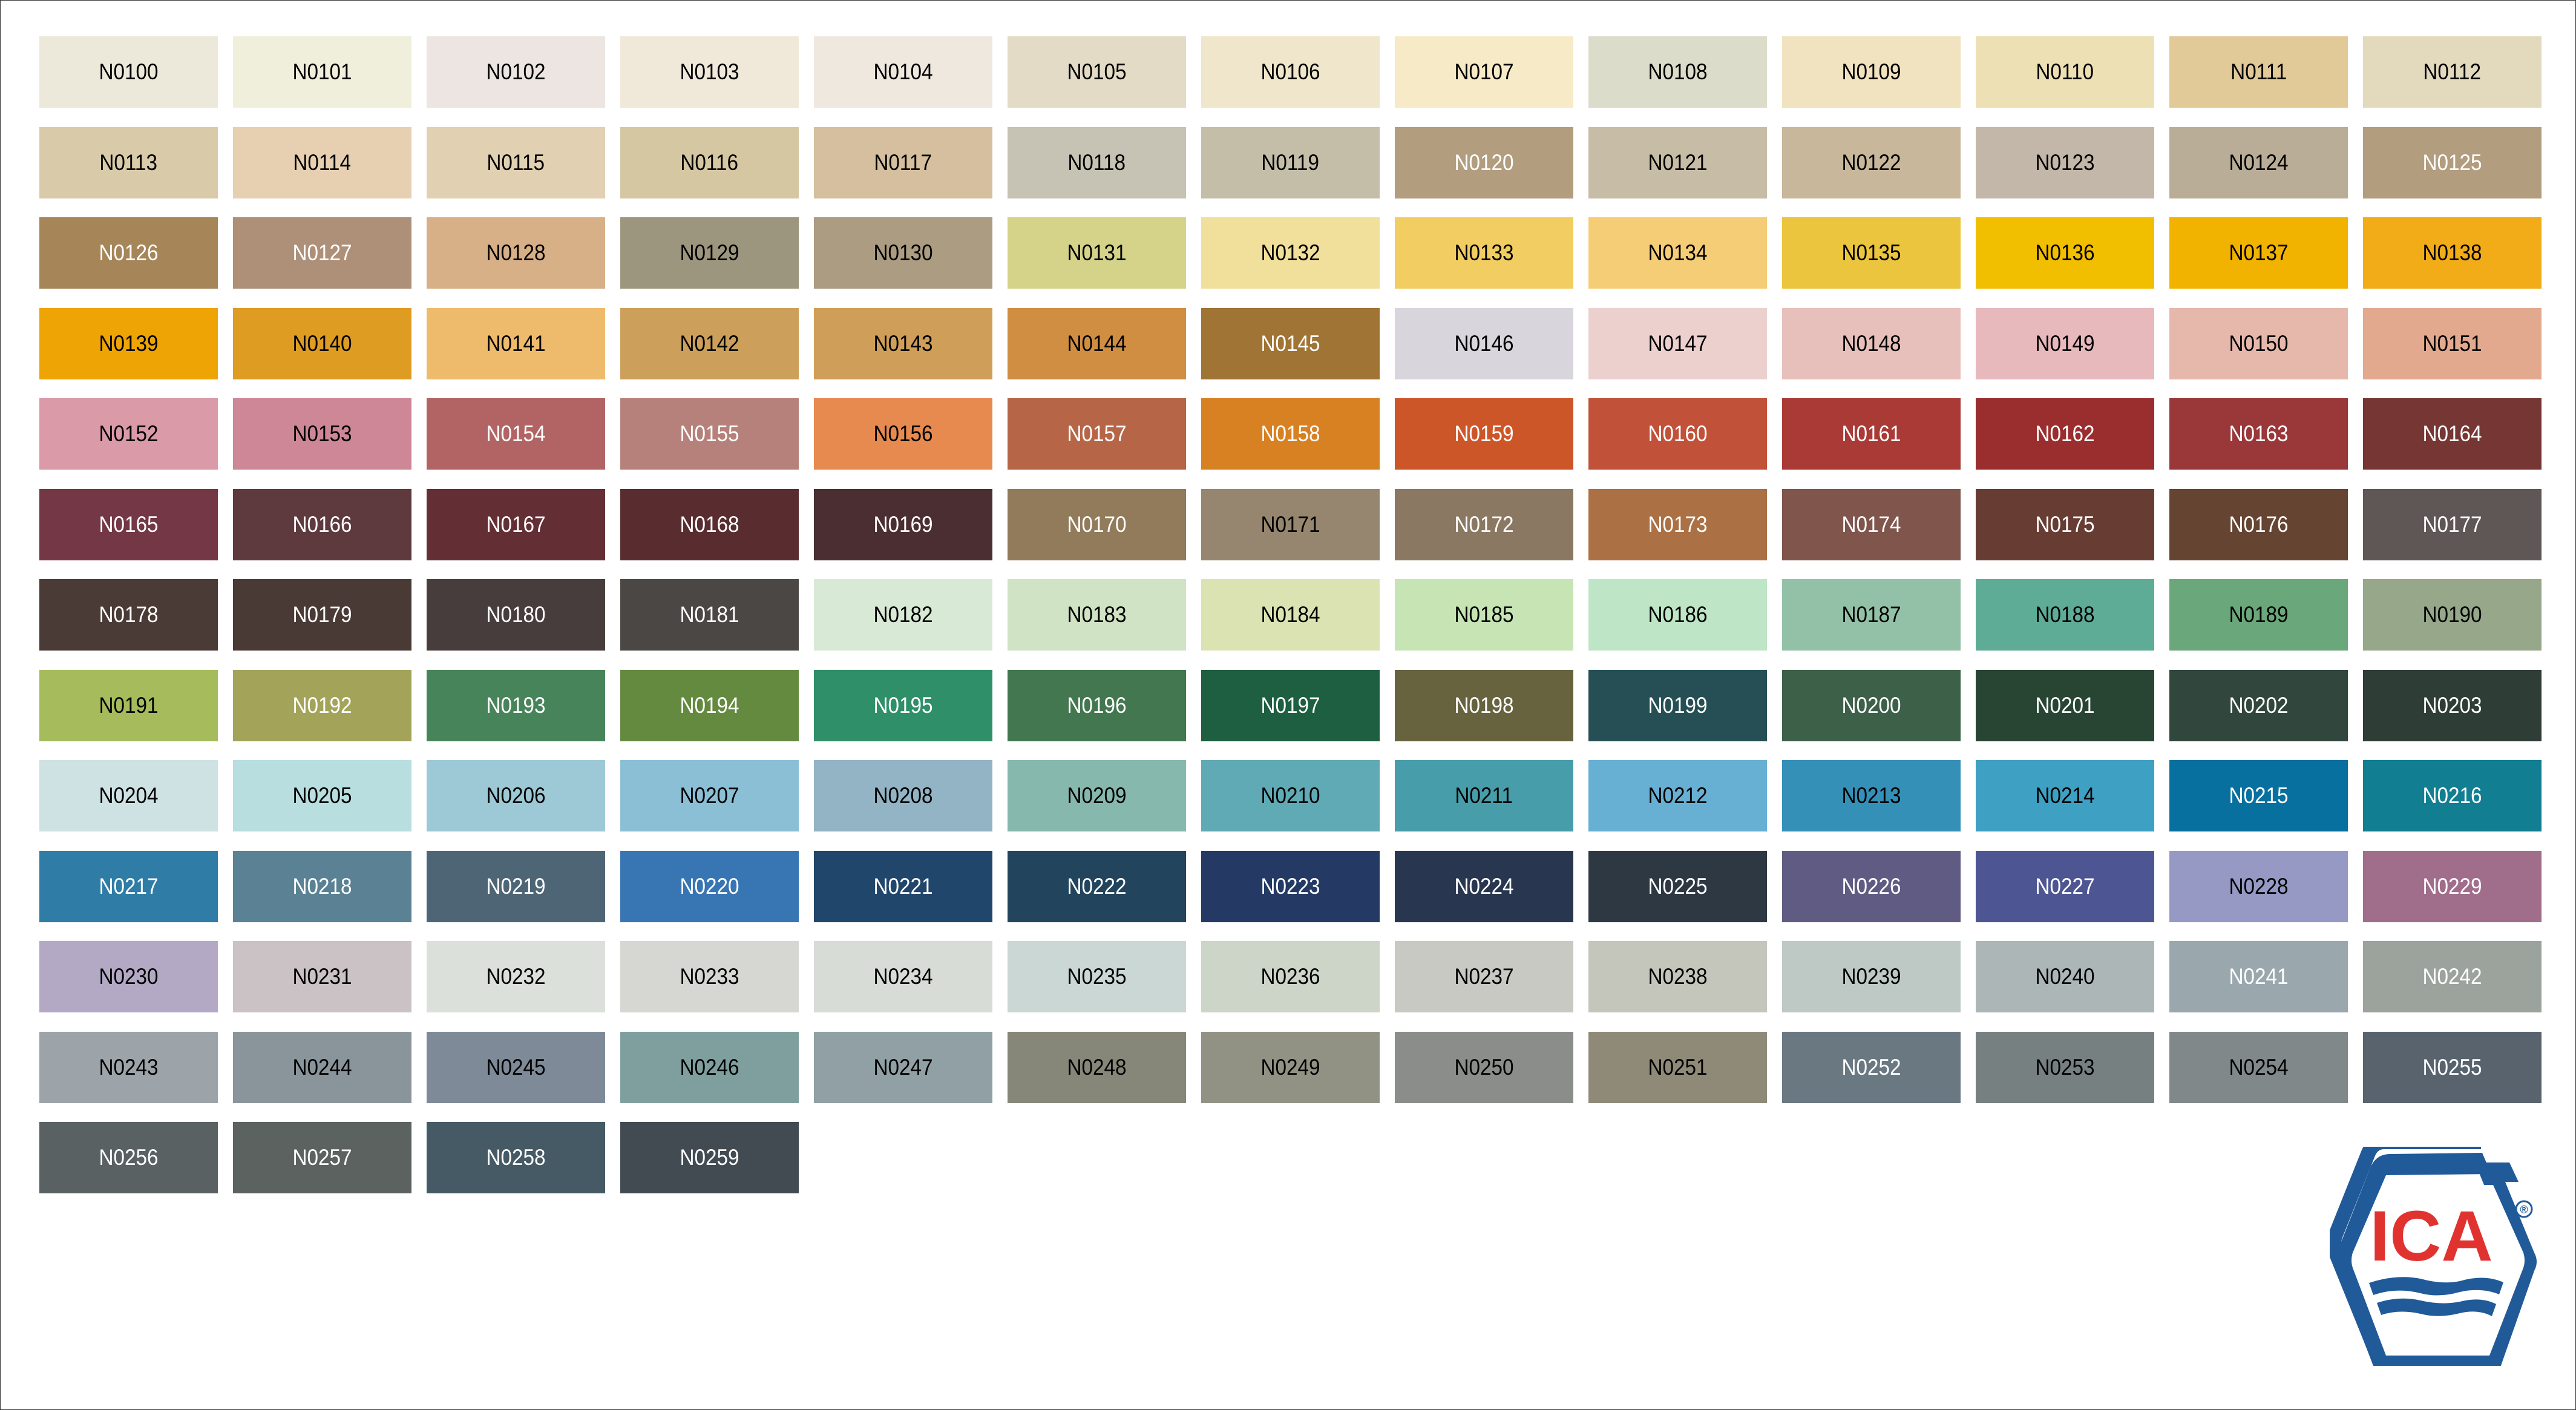  What do you see at coordinates (903, 705) in the screenshot?
I see `swatch-code: N0195` at bounding box center [903, 705].